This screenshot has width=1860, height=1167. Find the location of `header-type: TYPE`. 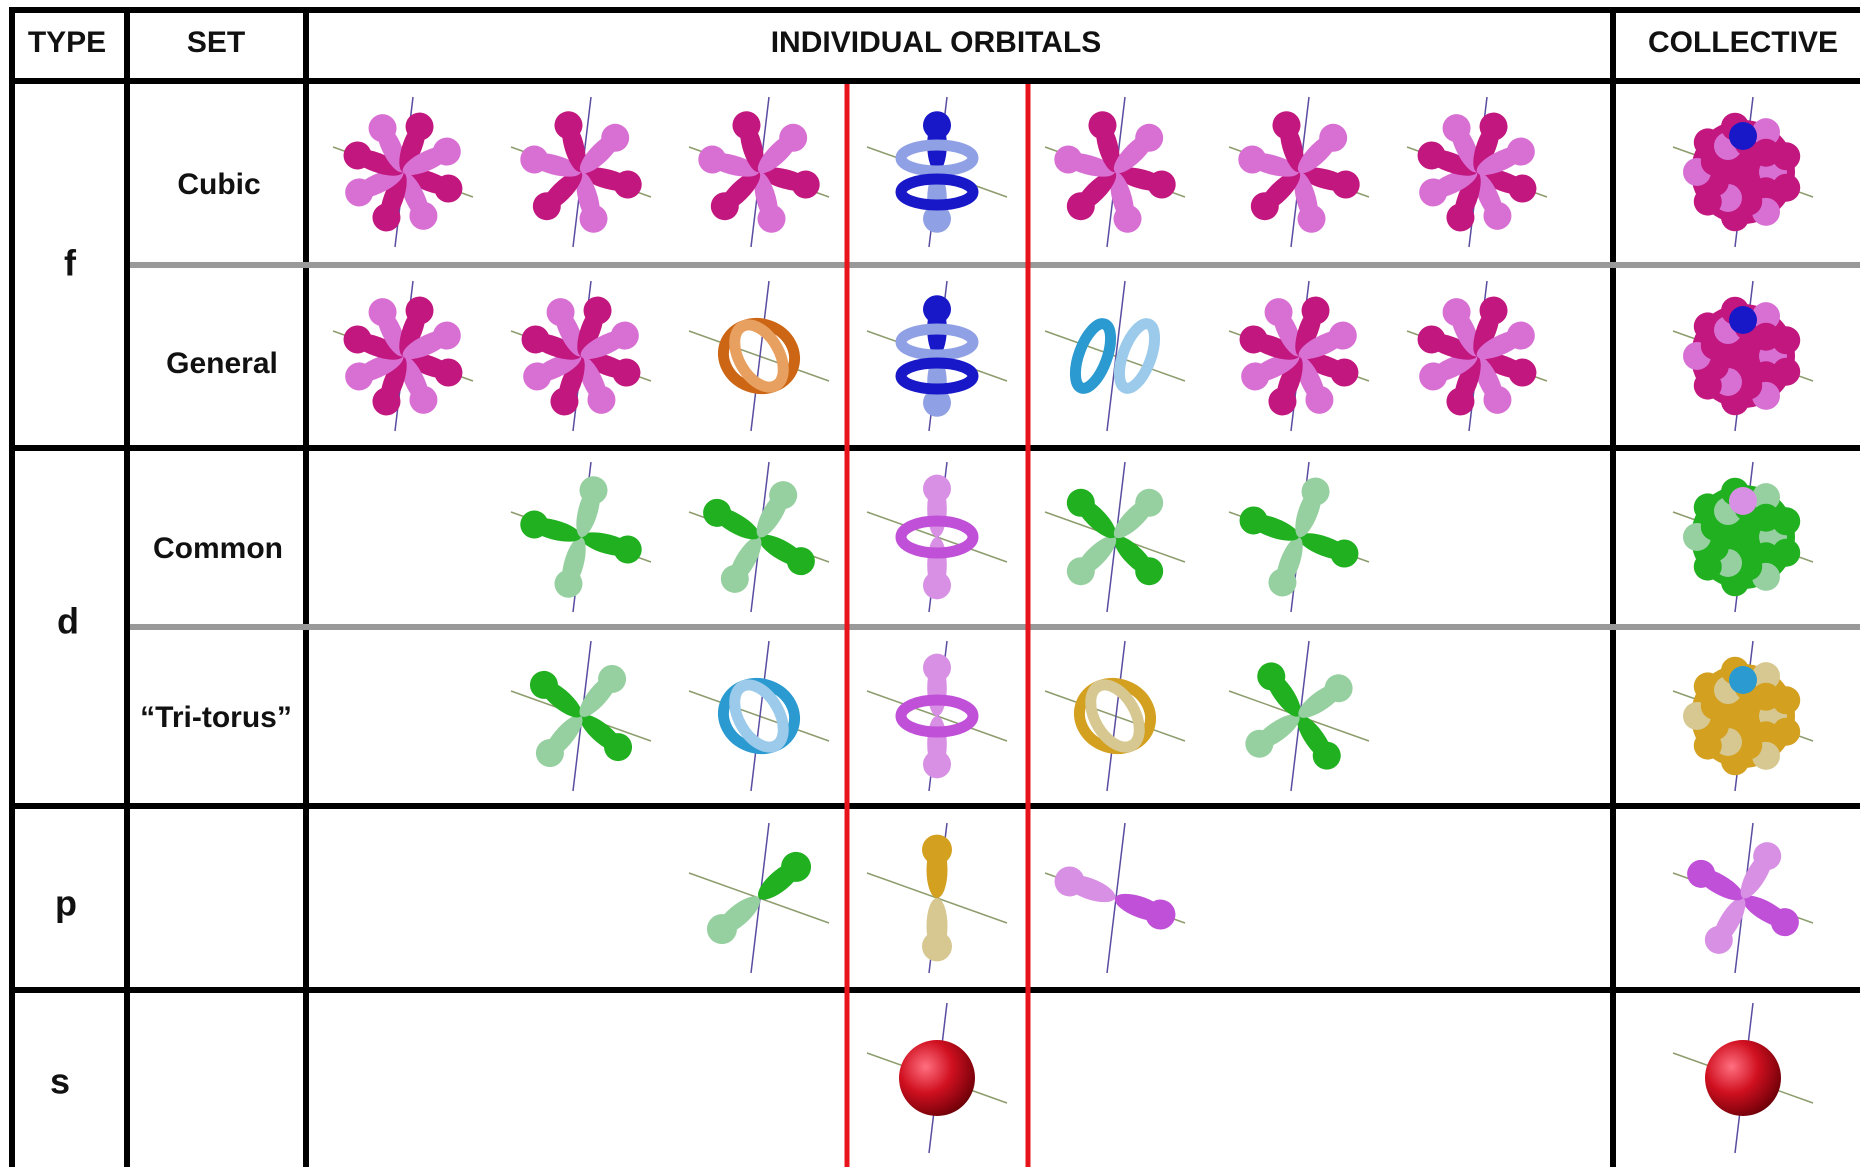

header-type: TYPE is located at coordinates (67, 42).